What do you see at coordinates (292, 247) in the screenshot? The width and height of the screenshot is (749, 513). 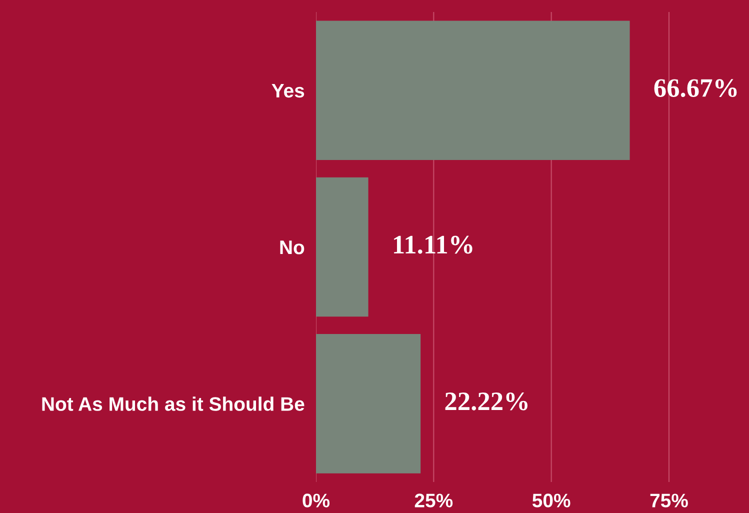 I see `y-tick-label: No` at bounding box center [292, 247].